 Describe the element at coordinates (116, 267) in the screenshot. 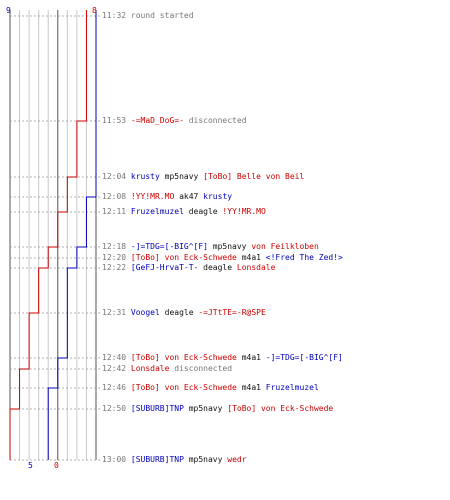

I see `event-time: 12:22` at that location.